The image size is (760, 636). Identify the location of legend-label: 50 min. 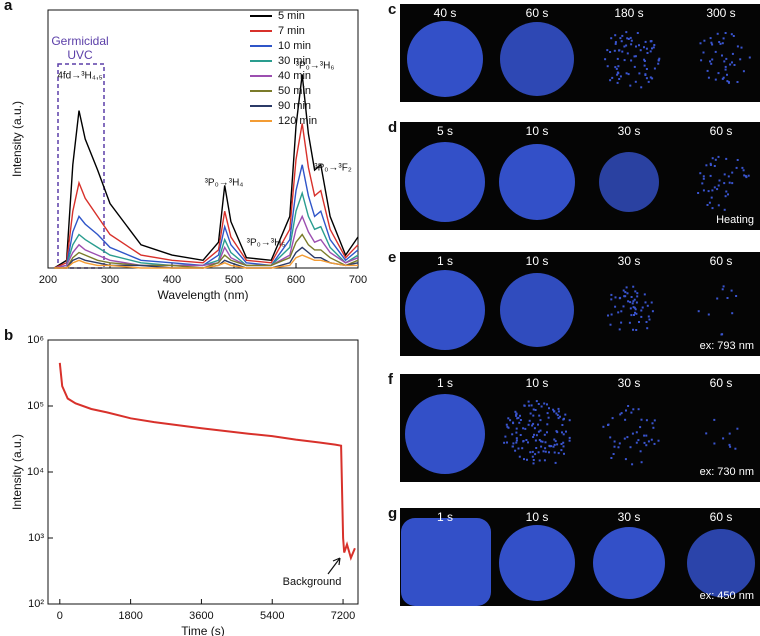
(294, 91).